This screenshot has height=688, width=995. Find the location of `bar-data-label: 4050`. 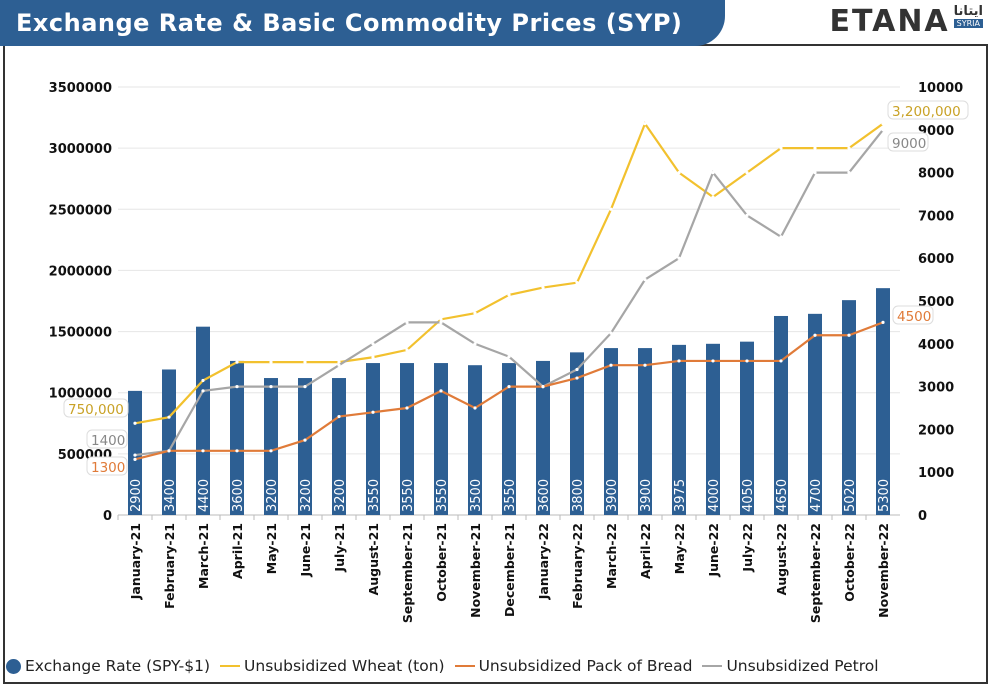

bar-data-label: 4050 is located at coordinates (748, 495).